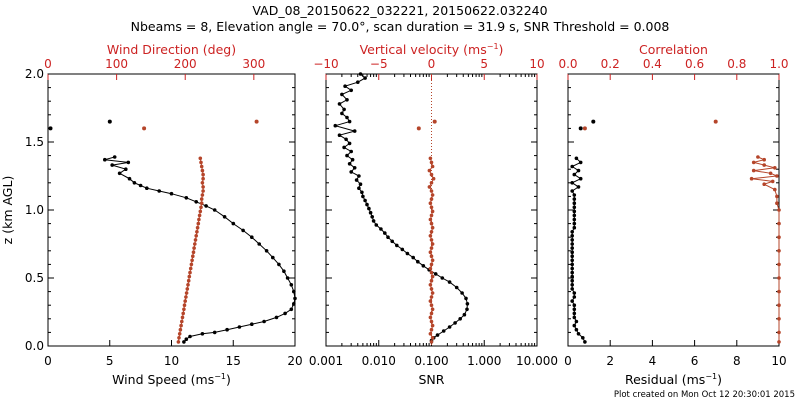 The width and height of the screenshot is (800, 400). Describe the element at coordinates (432, 64) in the screenshot. I see `snr-panel-xt-tick-label: 0` at that location.